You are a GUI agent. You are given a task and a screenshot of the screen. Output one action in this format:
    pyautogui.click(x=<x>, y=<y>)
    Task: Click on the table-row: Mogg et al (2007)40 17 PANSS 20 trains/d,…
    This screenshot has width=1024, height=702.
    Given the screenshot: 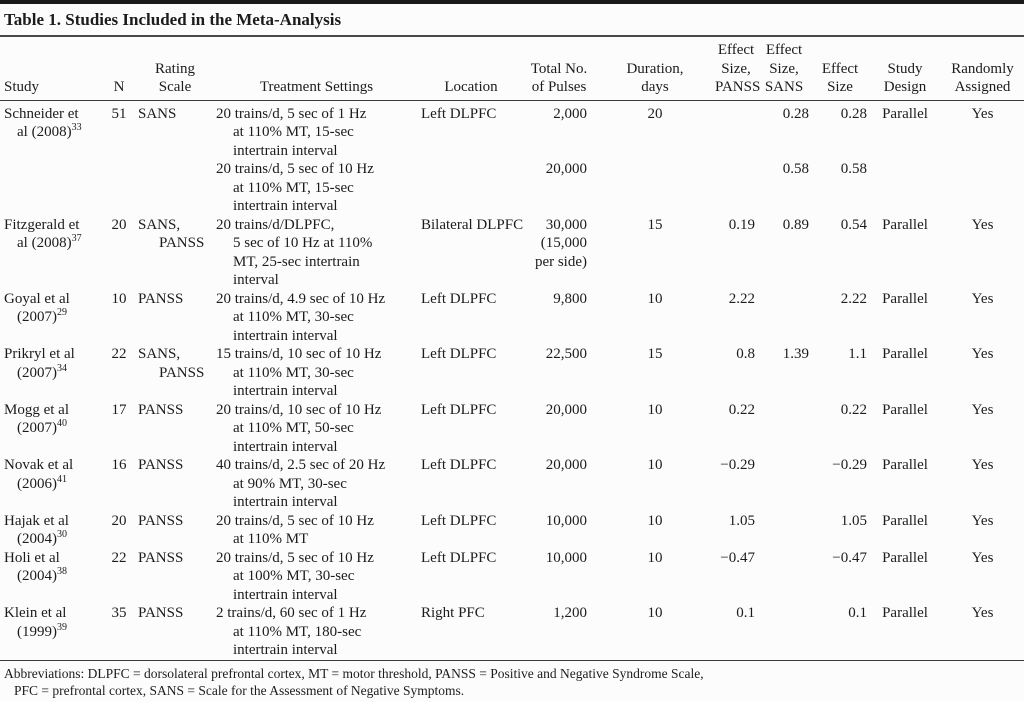 What is the action you would take?
    pyautogui.click(x=512, y=429)
    